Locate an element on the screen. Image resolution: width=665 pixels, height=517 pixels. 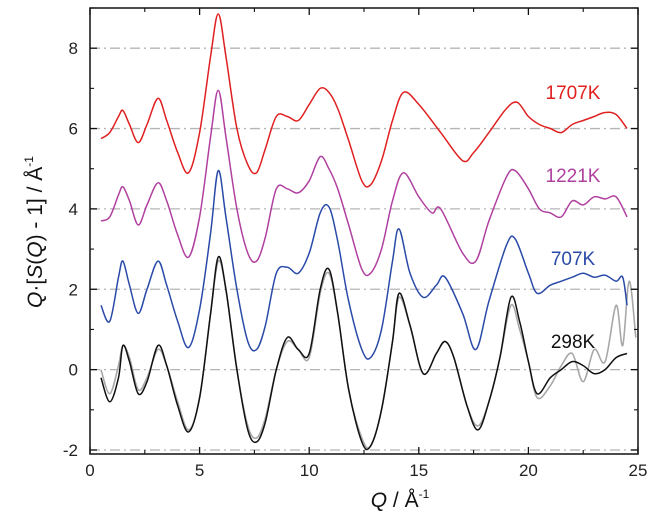
series-label-1707K: 1707K is located at coordinates (573, 93).